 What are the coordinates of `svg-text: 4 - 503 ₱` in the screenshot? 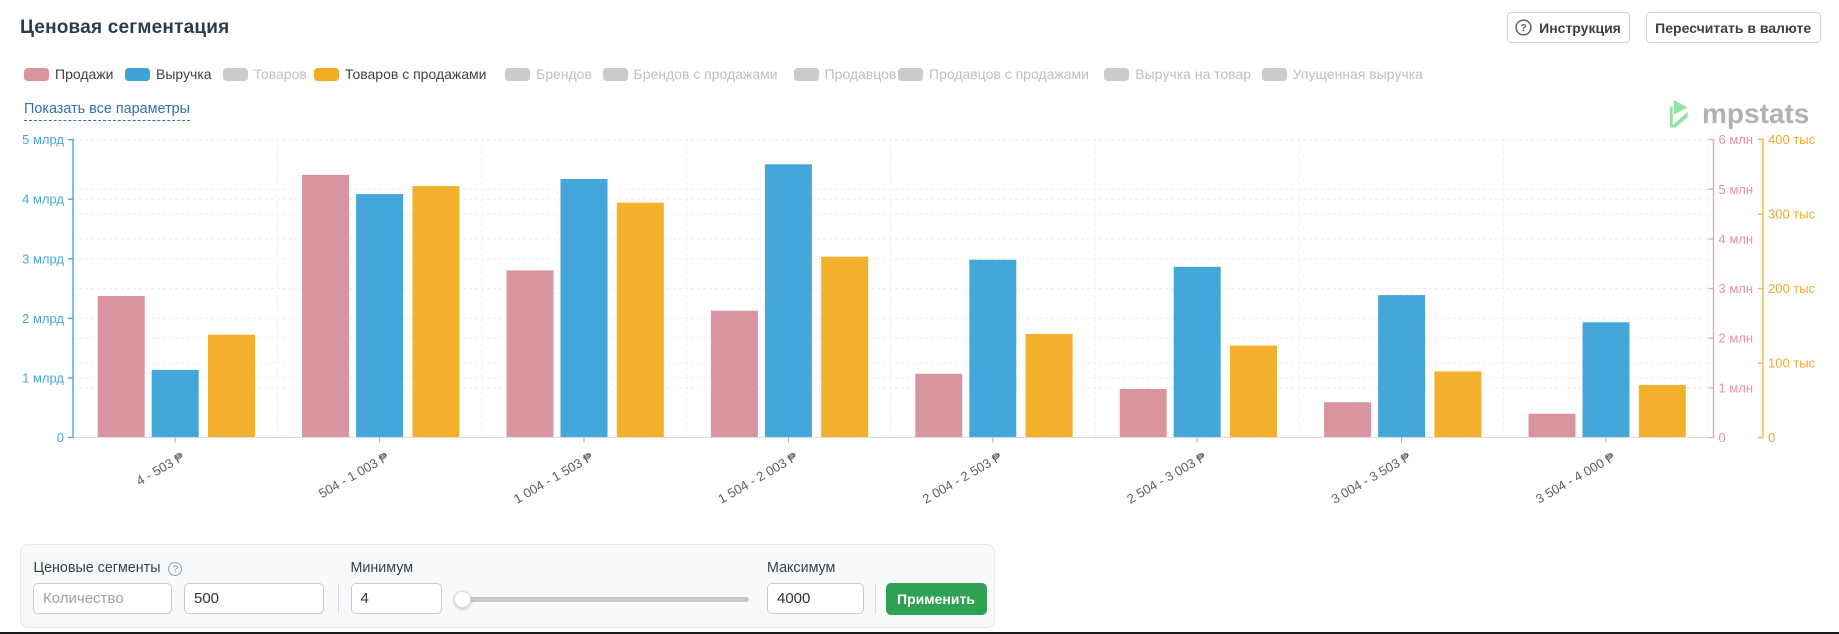 It's located at (160, 469).